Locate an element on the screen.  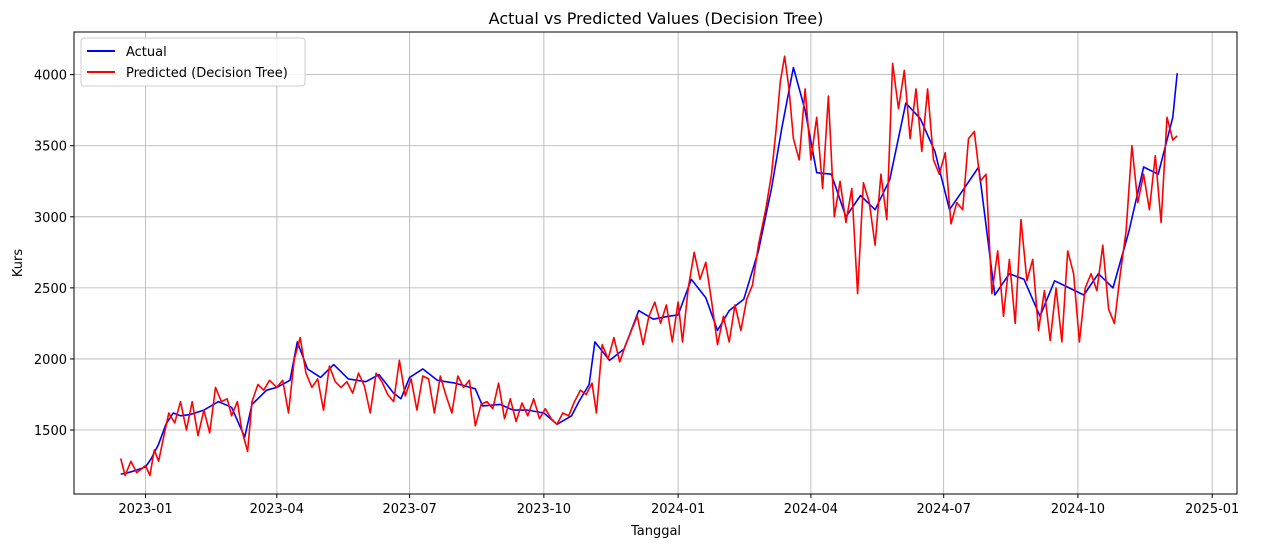
x-tick-label: 2023-04 is located at coordinates (277, 509).